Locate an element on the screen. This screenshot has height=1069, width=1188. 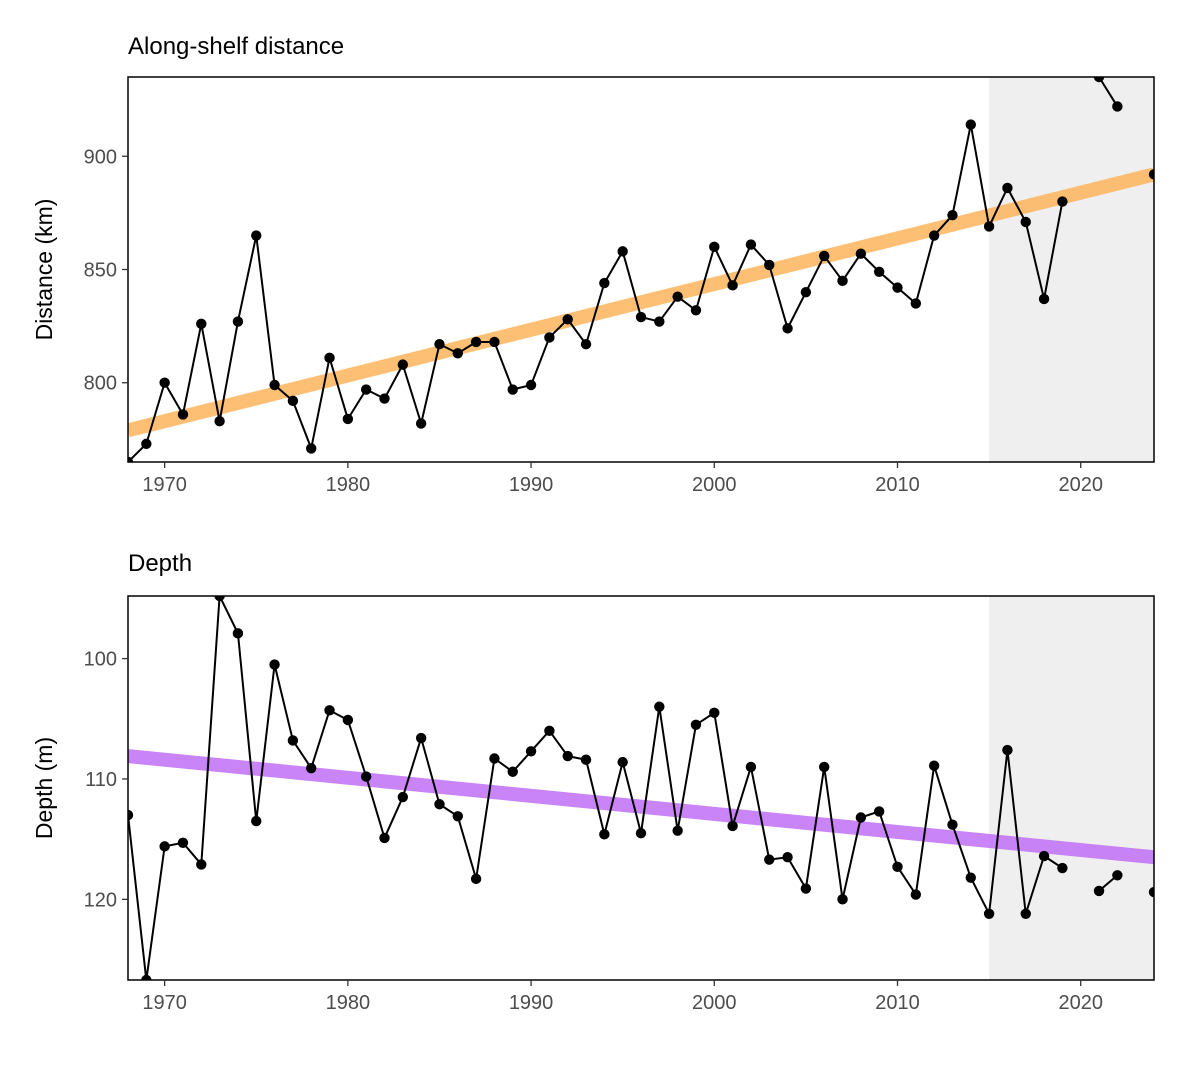
depth-y-tick-label: 120 is located at coordinates (100, 900).